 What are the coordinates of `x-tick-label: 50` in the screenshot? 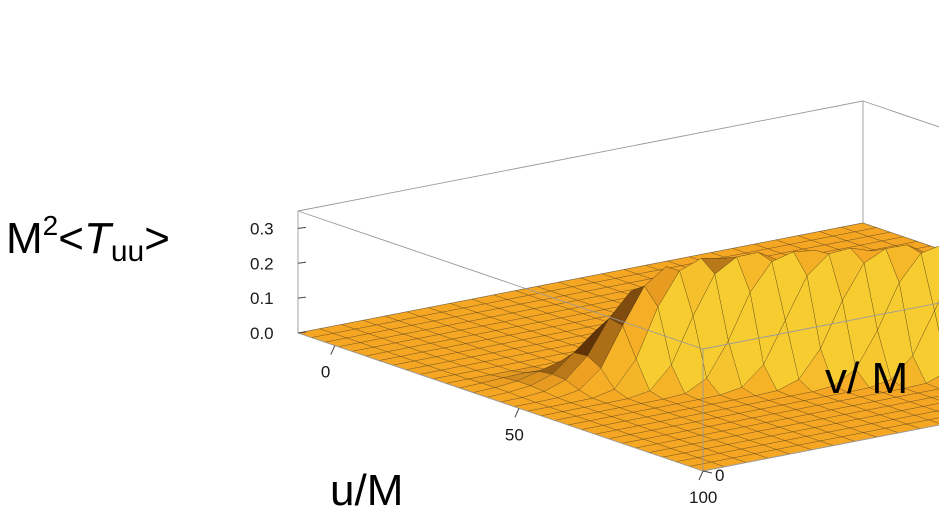 It's located at (514, 434).